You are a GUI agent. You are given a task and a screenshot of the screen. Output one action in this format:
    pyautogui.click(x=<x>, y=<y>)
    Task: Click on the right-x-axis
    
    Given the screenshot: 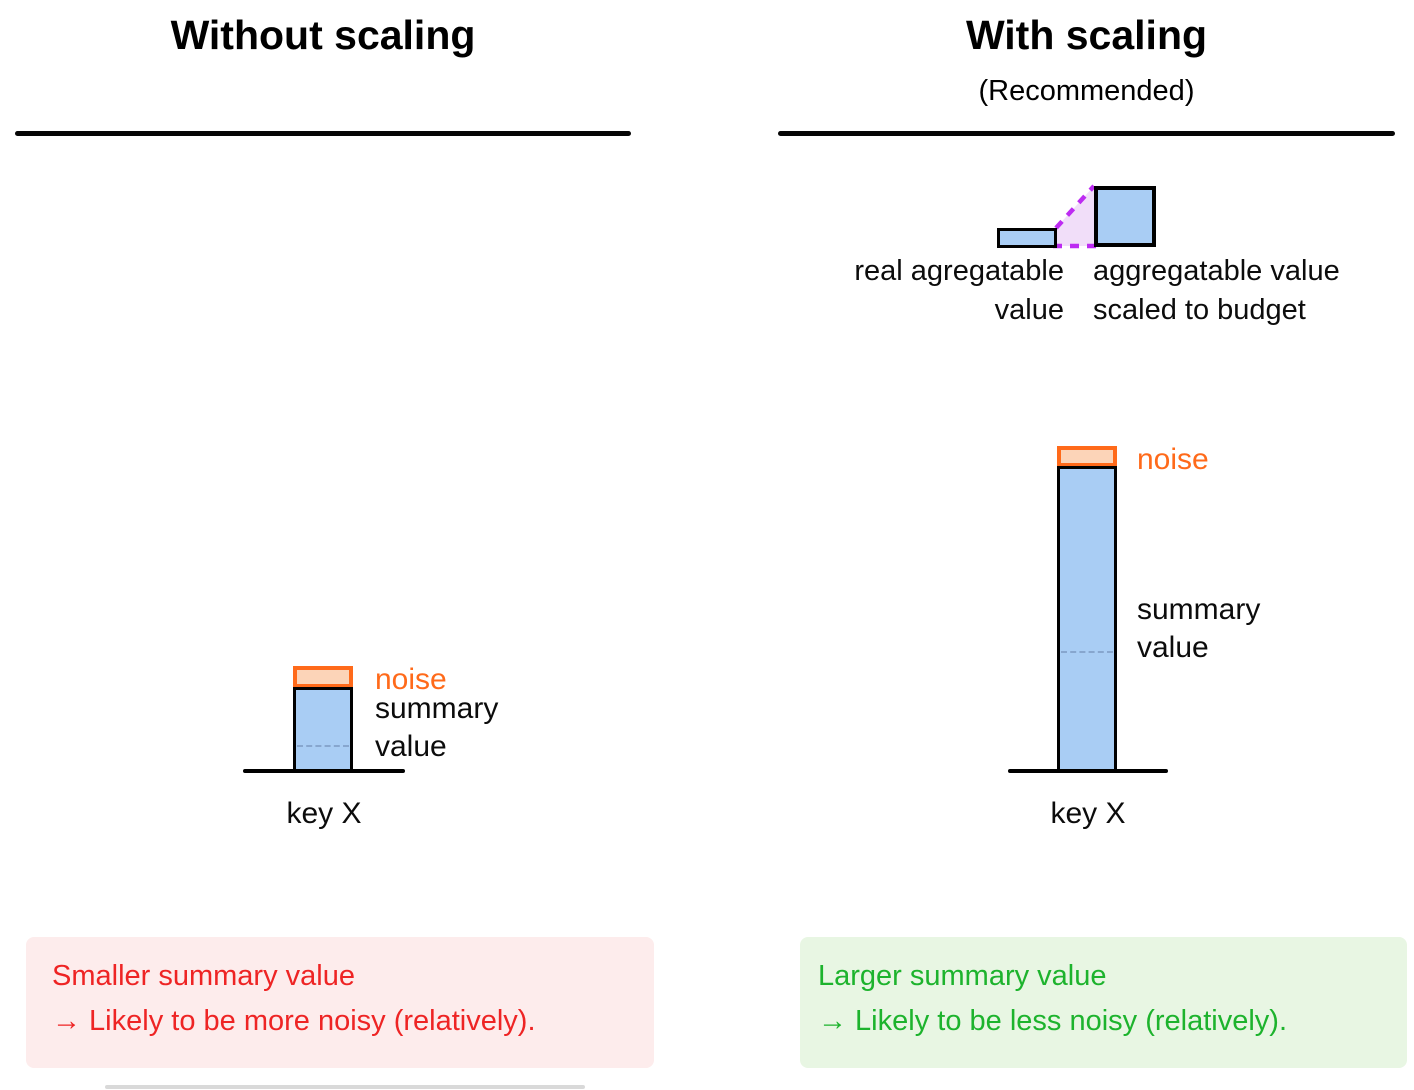 What is the action you would take?
    pyautogui.click(x=1088, y=771)
    